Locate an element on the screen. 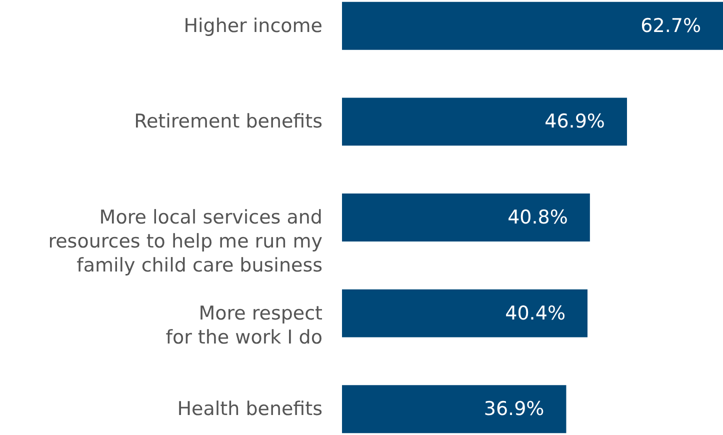  y-tick-label: More local services and resources to help me run my family child care business is located at coordinates (185, 241).